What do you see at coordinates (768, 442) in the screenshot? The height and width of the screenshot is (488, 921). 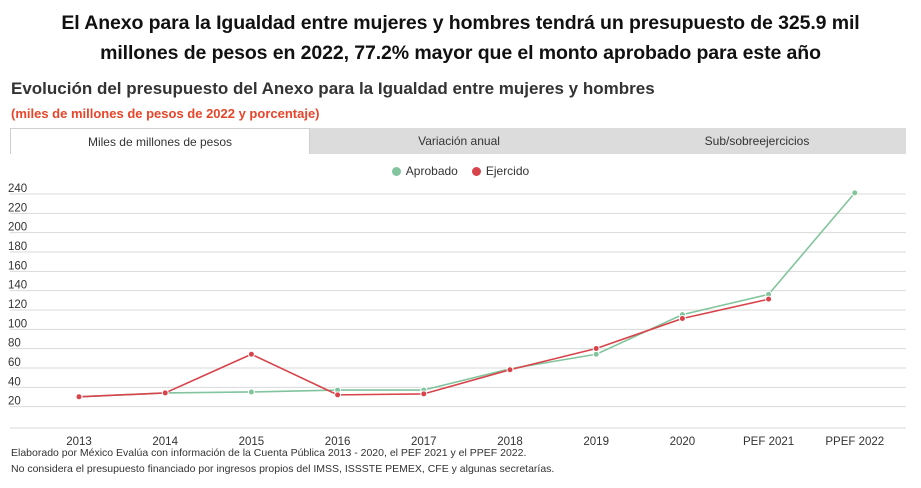 I see `x-tick-label-8: PEF 2021` at bounding box center [768, 442].